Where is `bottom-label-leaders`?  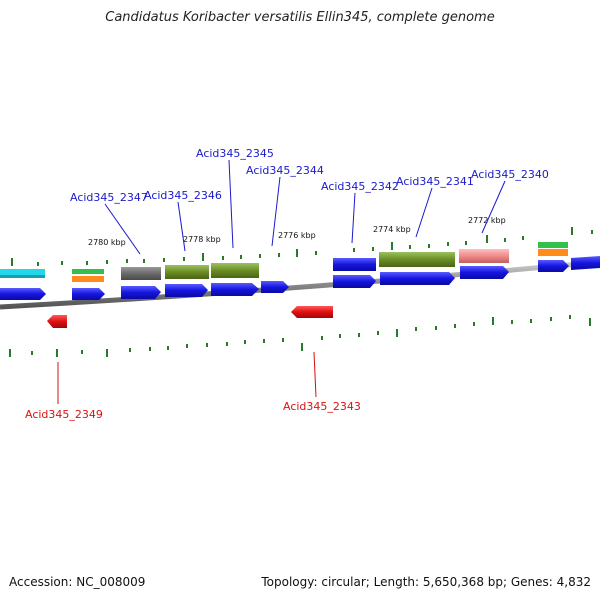
bottom-label-leaders is located at coordinates (187, 377).